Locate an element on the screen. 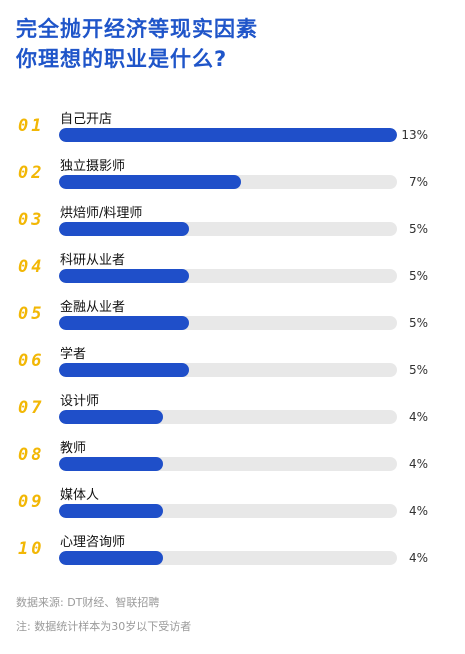 This screenshot has height=654, width=465. title-line-1: 完全抛开经济等现实因素 is located at coordinates (137, 29).